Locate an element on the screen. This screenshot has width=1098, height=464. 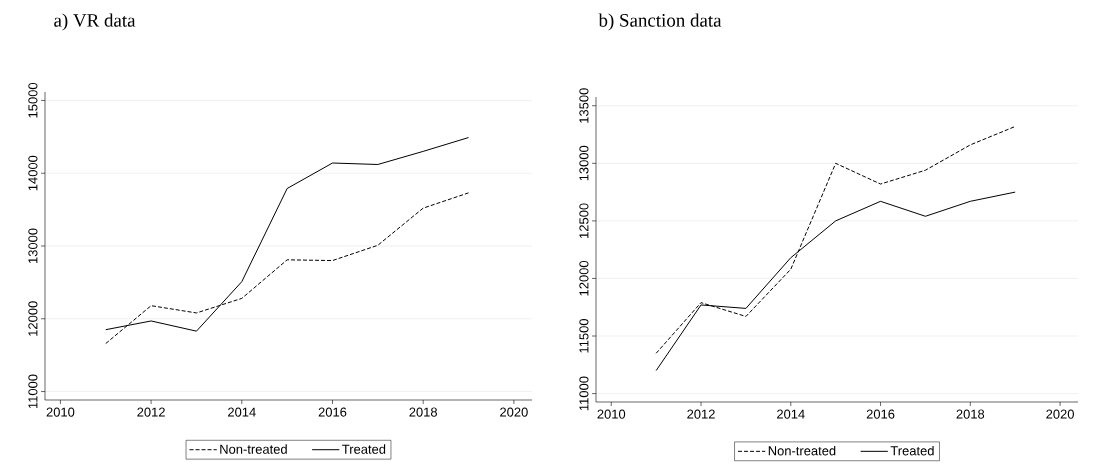
chart-title: a) VR data is located at coordinates (95, 22).